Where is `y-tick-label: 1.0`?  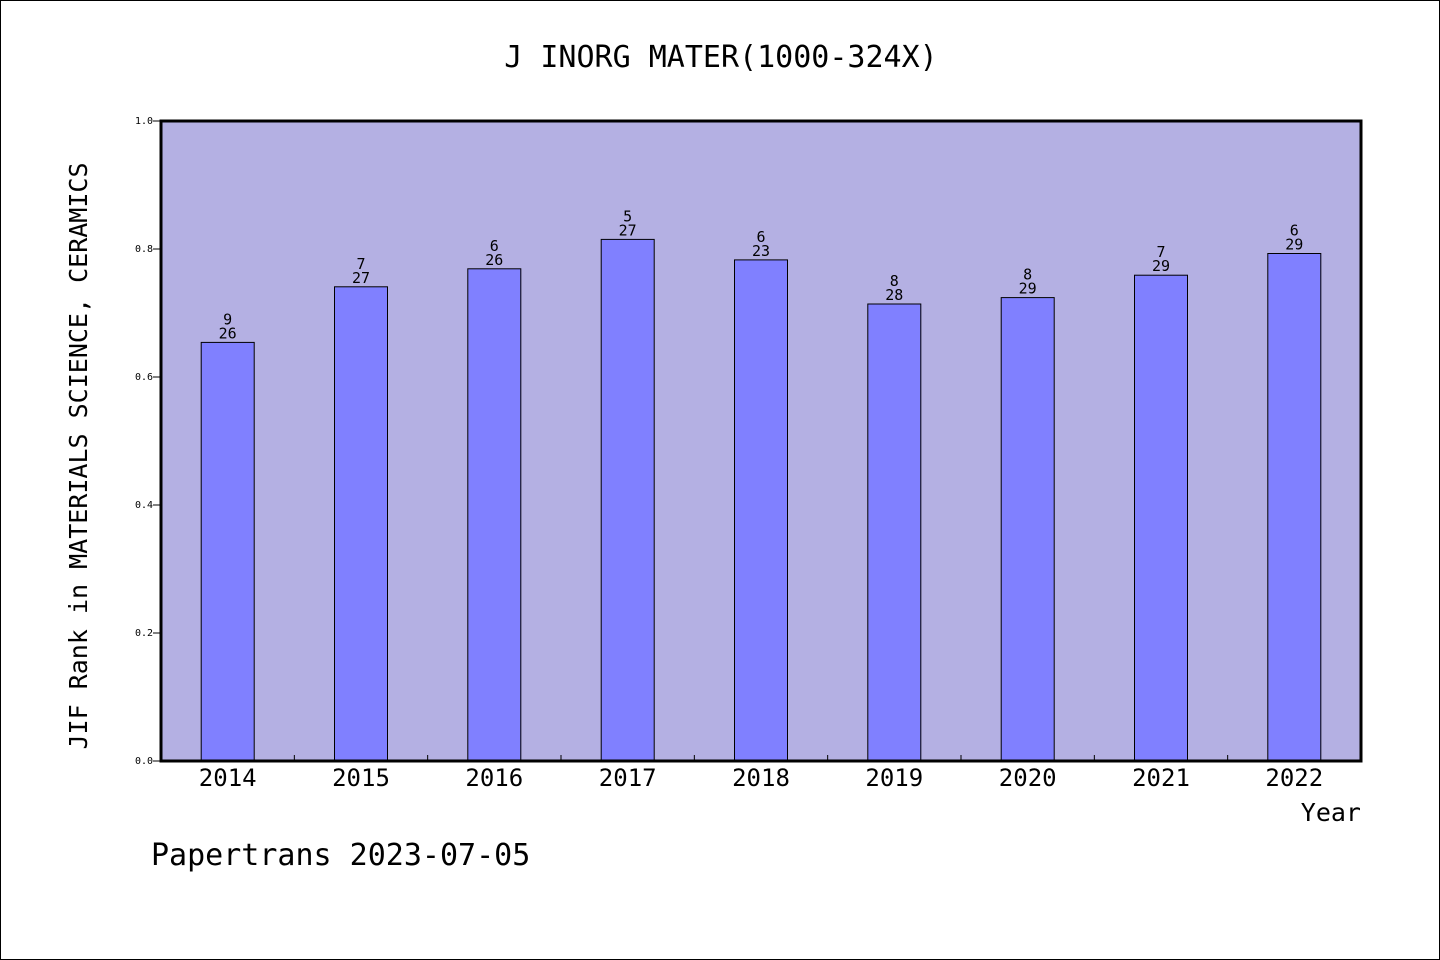 y-tick-label: 1.0 is located at coordinates (144, 121).